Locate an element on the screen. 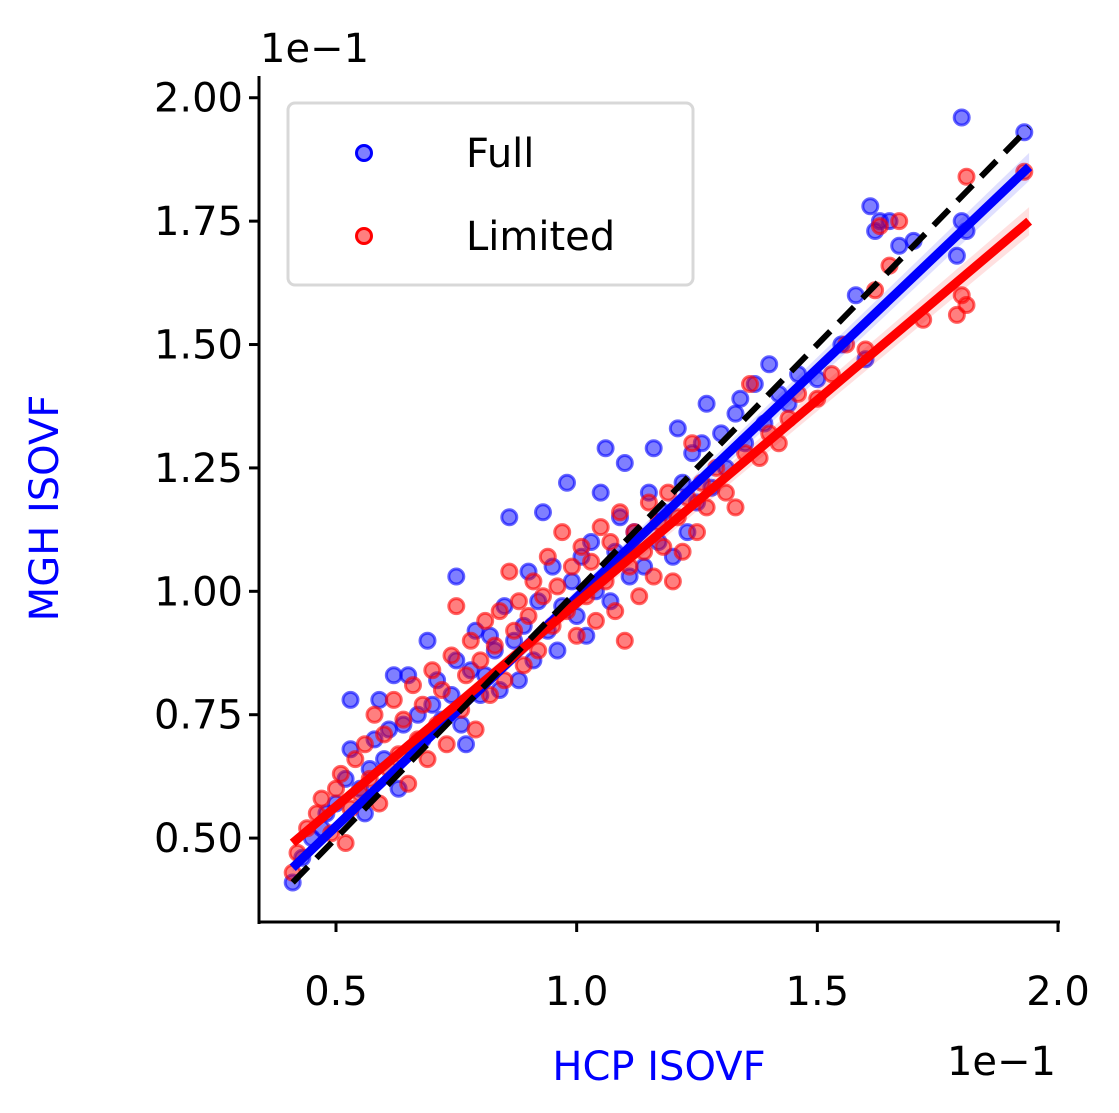 The height and width of the screenshot is (1113, 1119). x-ticks: 0.5 1.0 1.5 2.0 is located at coordinates (697, 968).